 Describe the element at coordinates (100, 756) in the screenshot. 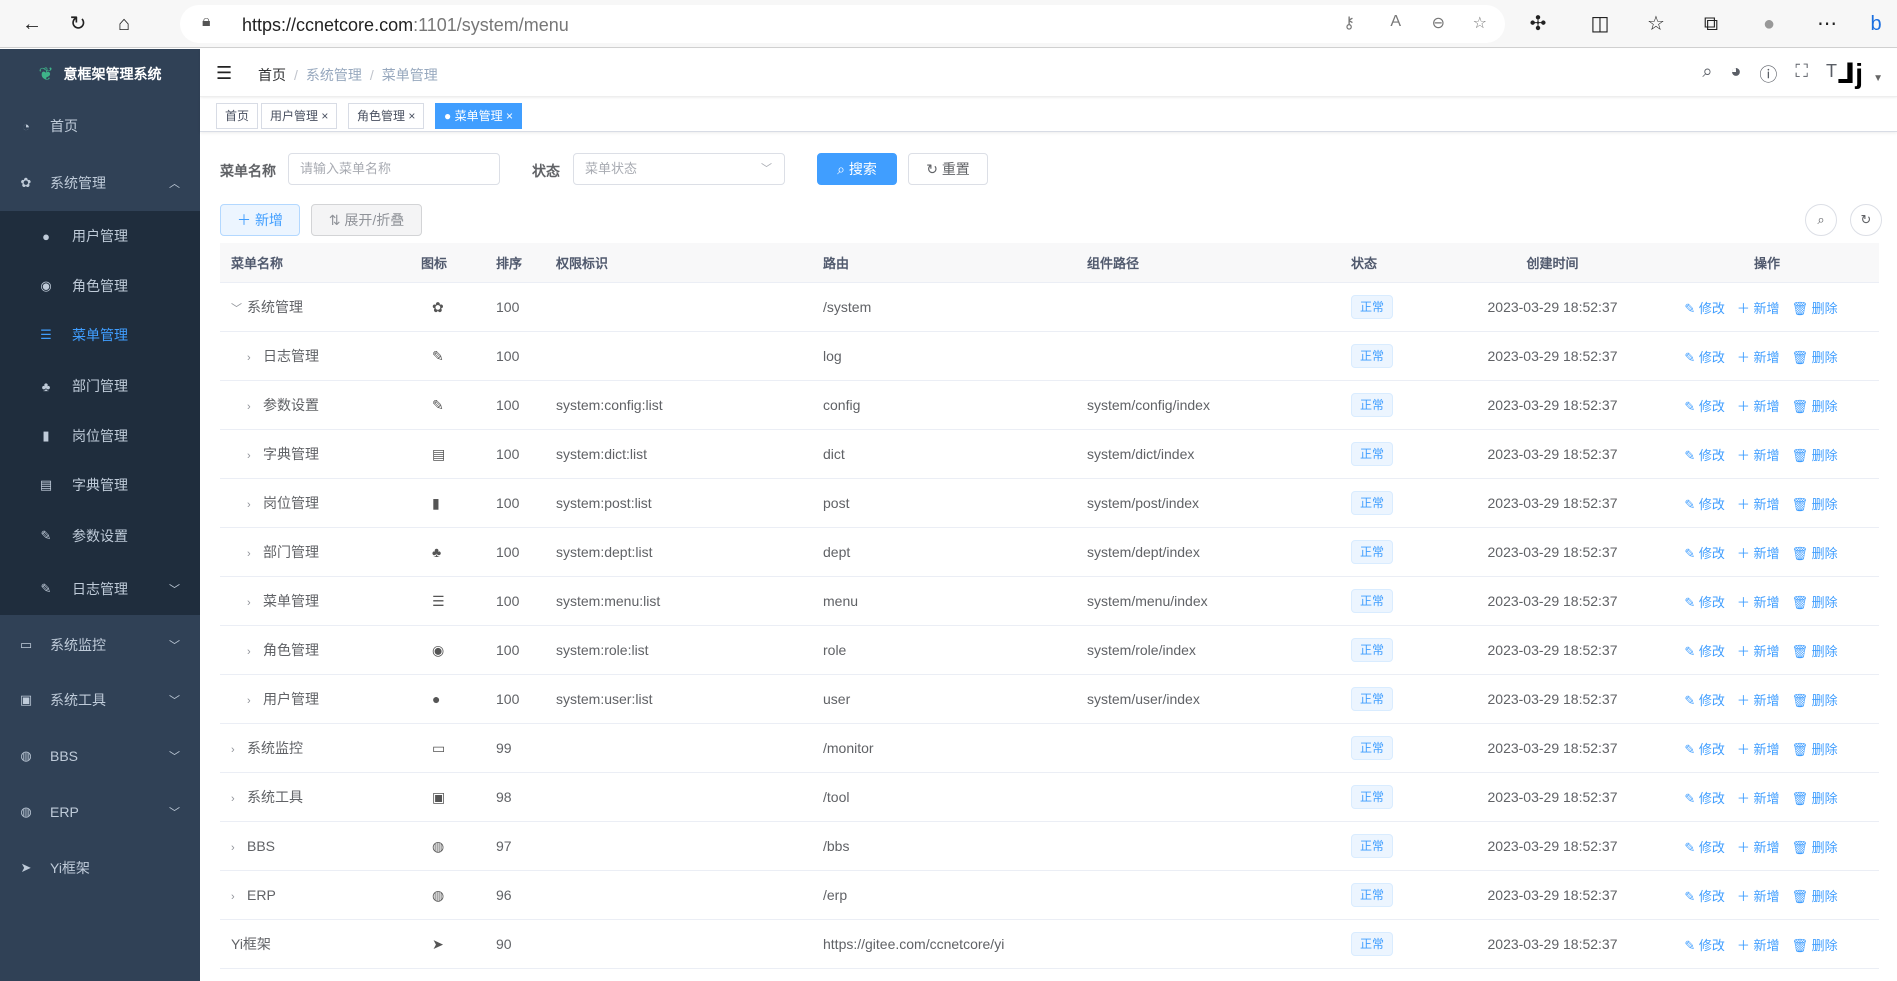

I see `sidebar-item: ◍ BBS ﹀` at that location.